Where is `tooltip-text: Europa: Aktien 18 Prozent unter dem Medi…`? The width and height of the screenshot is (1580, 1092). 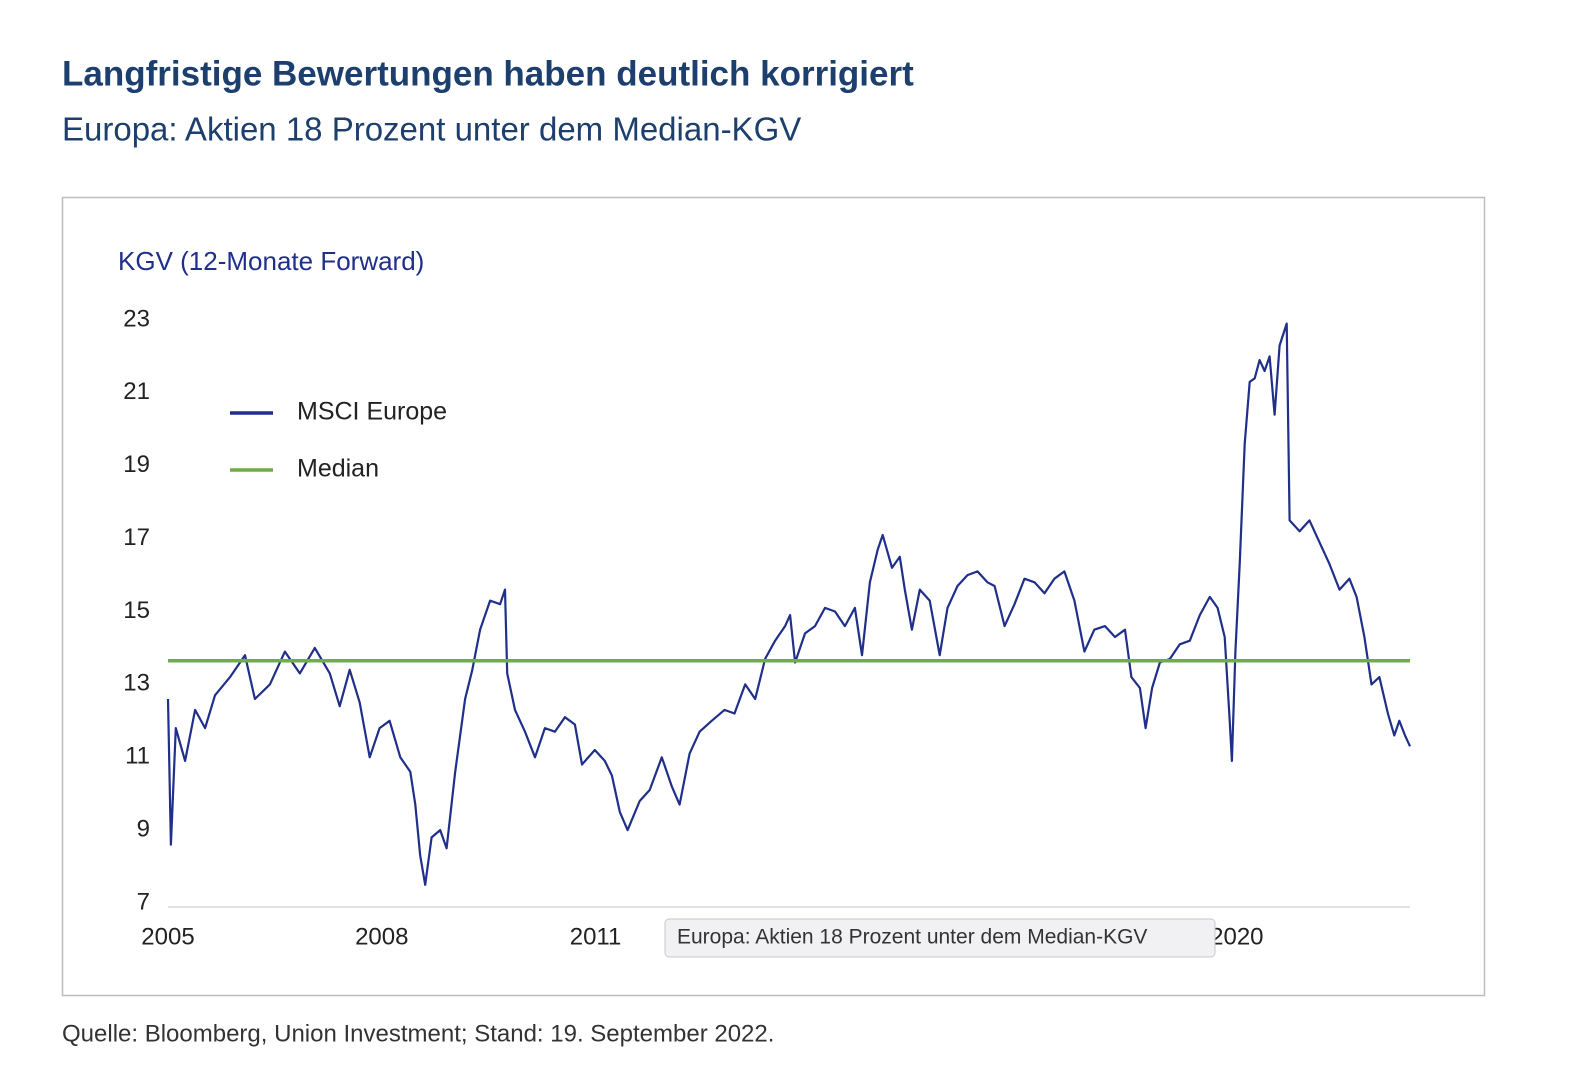 tooltip-text: Europa: Aktien 18 Prozent unter dem Medi… is located at coordinates (912, 937).